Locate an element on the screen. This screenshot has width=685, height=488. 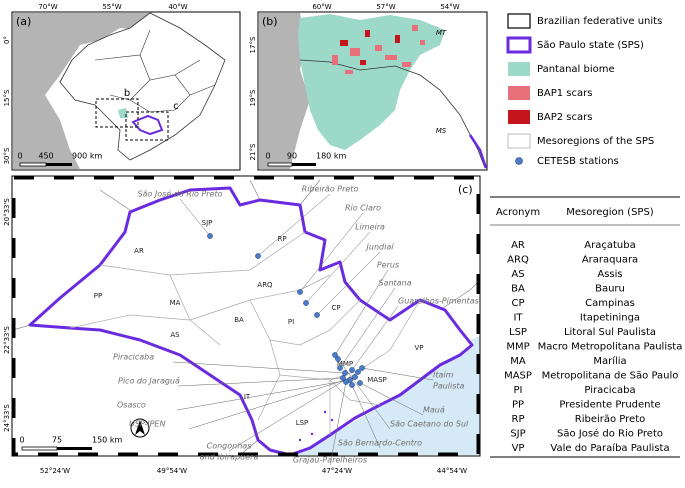
label: São José do Rio Preto is located at coordinates (610, 434).